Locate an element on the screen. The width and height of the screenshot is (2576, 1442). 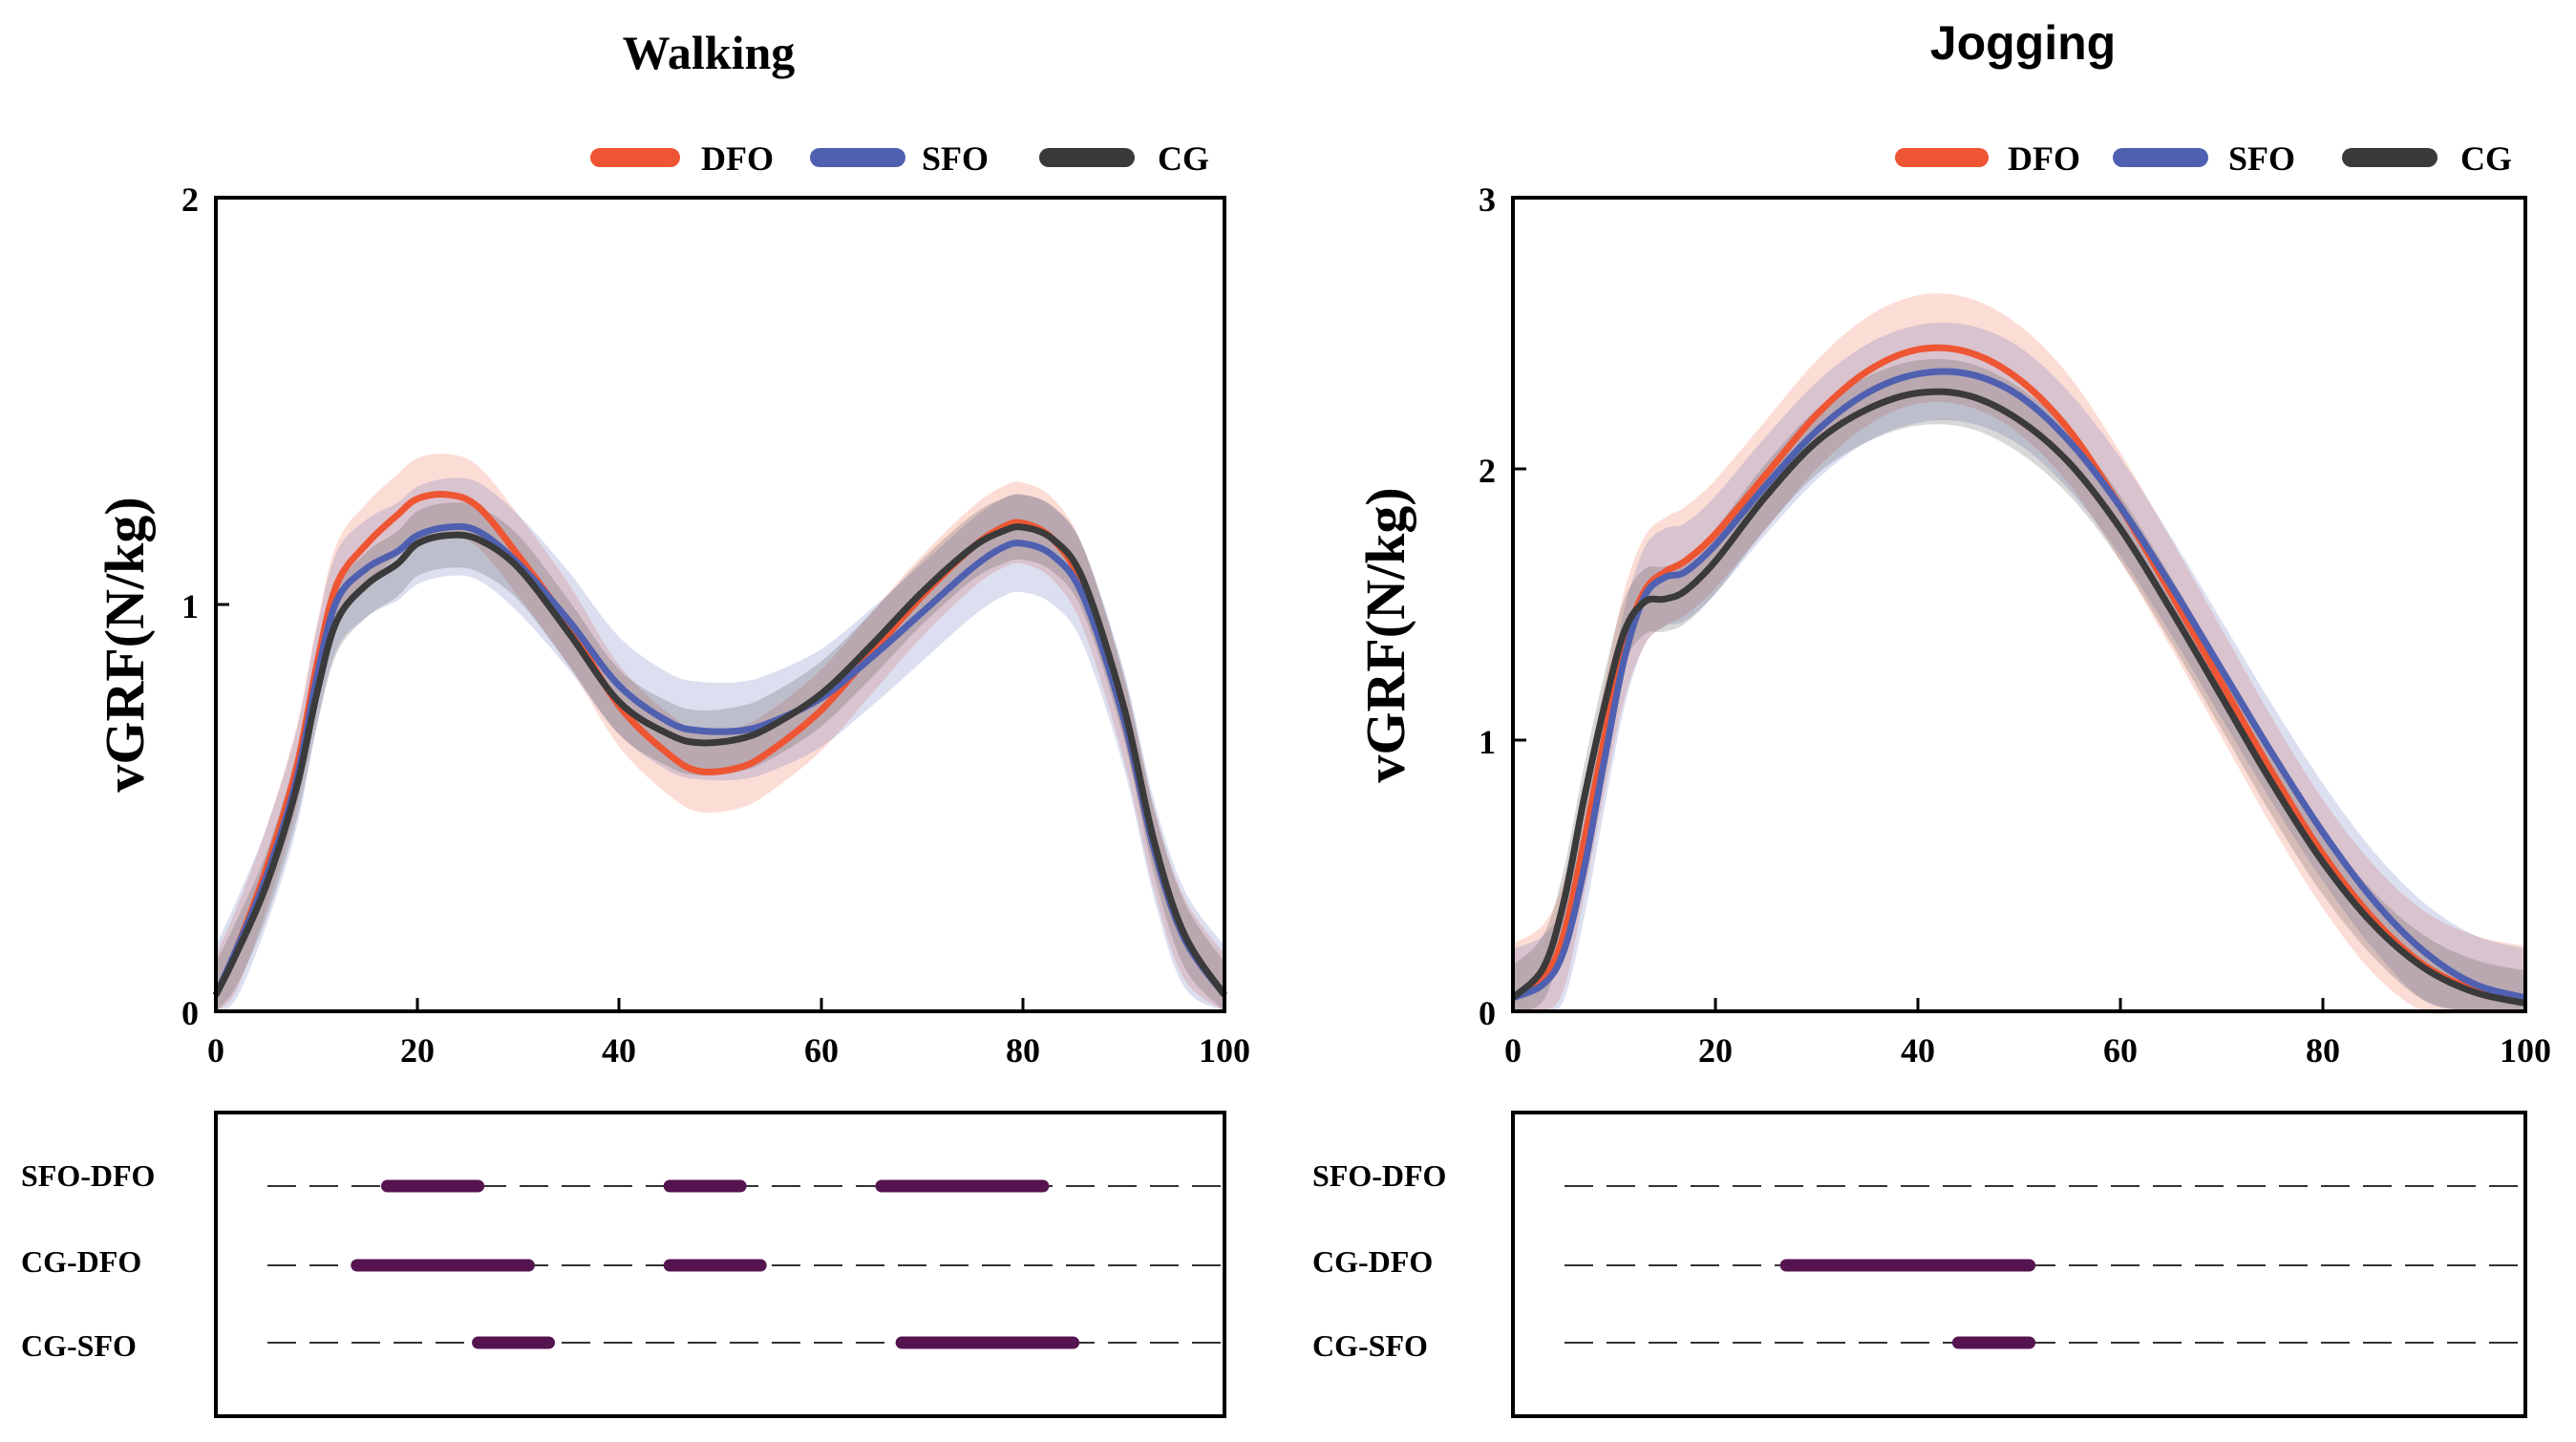
walking-line-sfo is located at coordinates (719, 760).